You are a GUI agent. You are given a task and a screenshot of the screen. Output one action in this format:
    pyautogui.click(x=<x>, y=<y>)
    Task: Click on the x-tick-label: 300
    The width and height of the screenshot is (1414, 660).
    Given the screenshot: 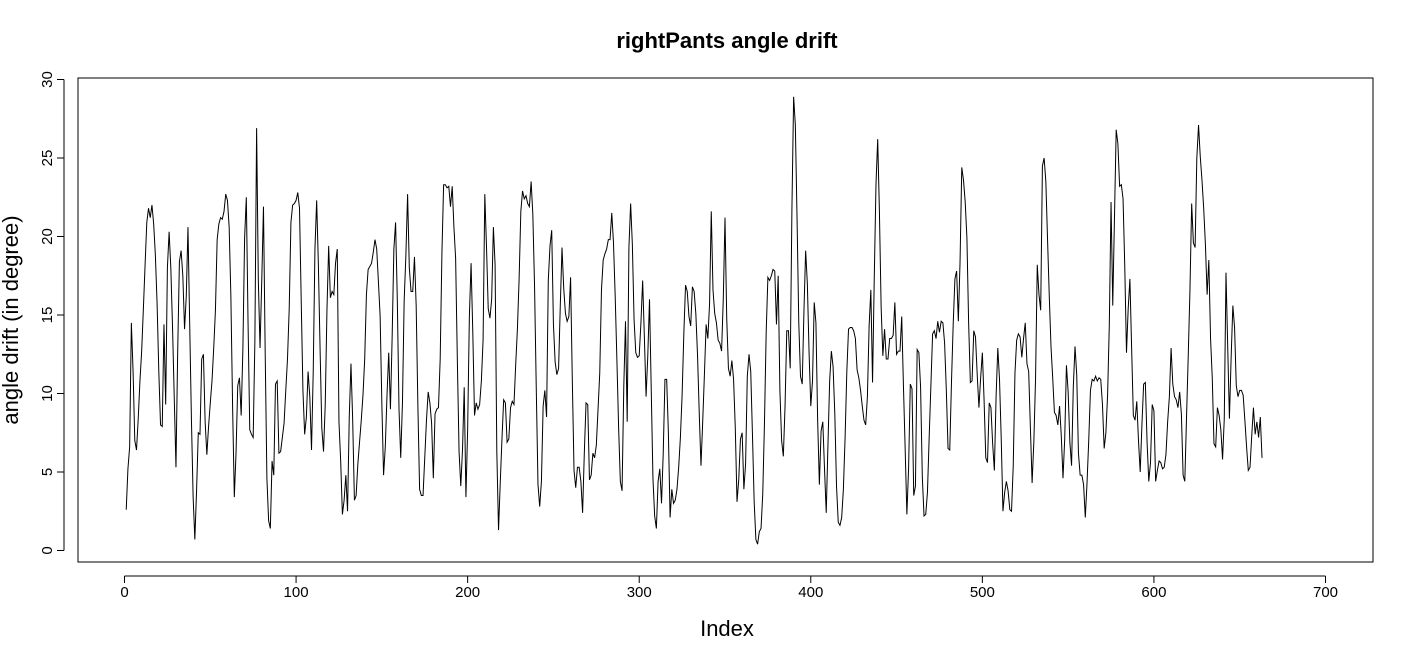 What is the action you would take?
    pyautogui.click(x=639, y=592)
    